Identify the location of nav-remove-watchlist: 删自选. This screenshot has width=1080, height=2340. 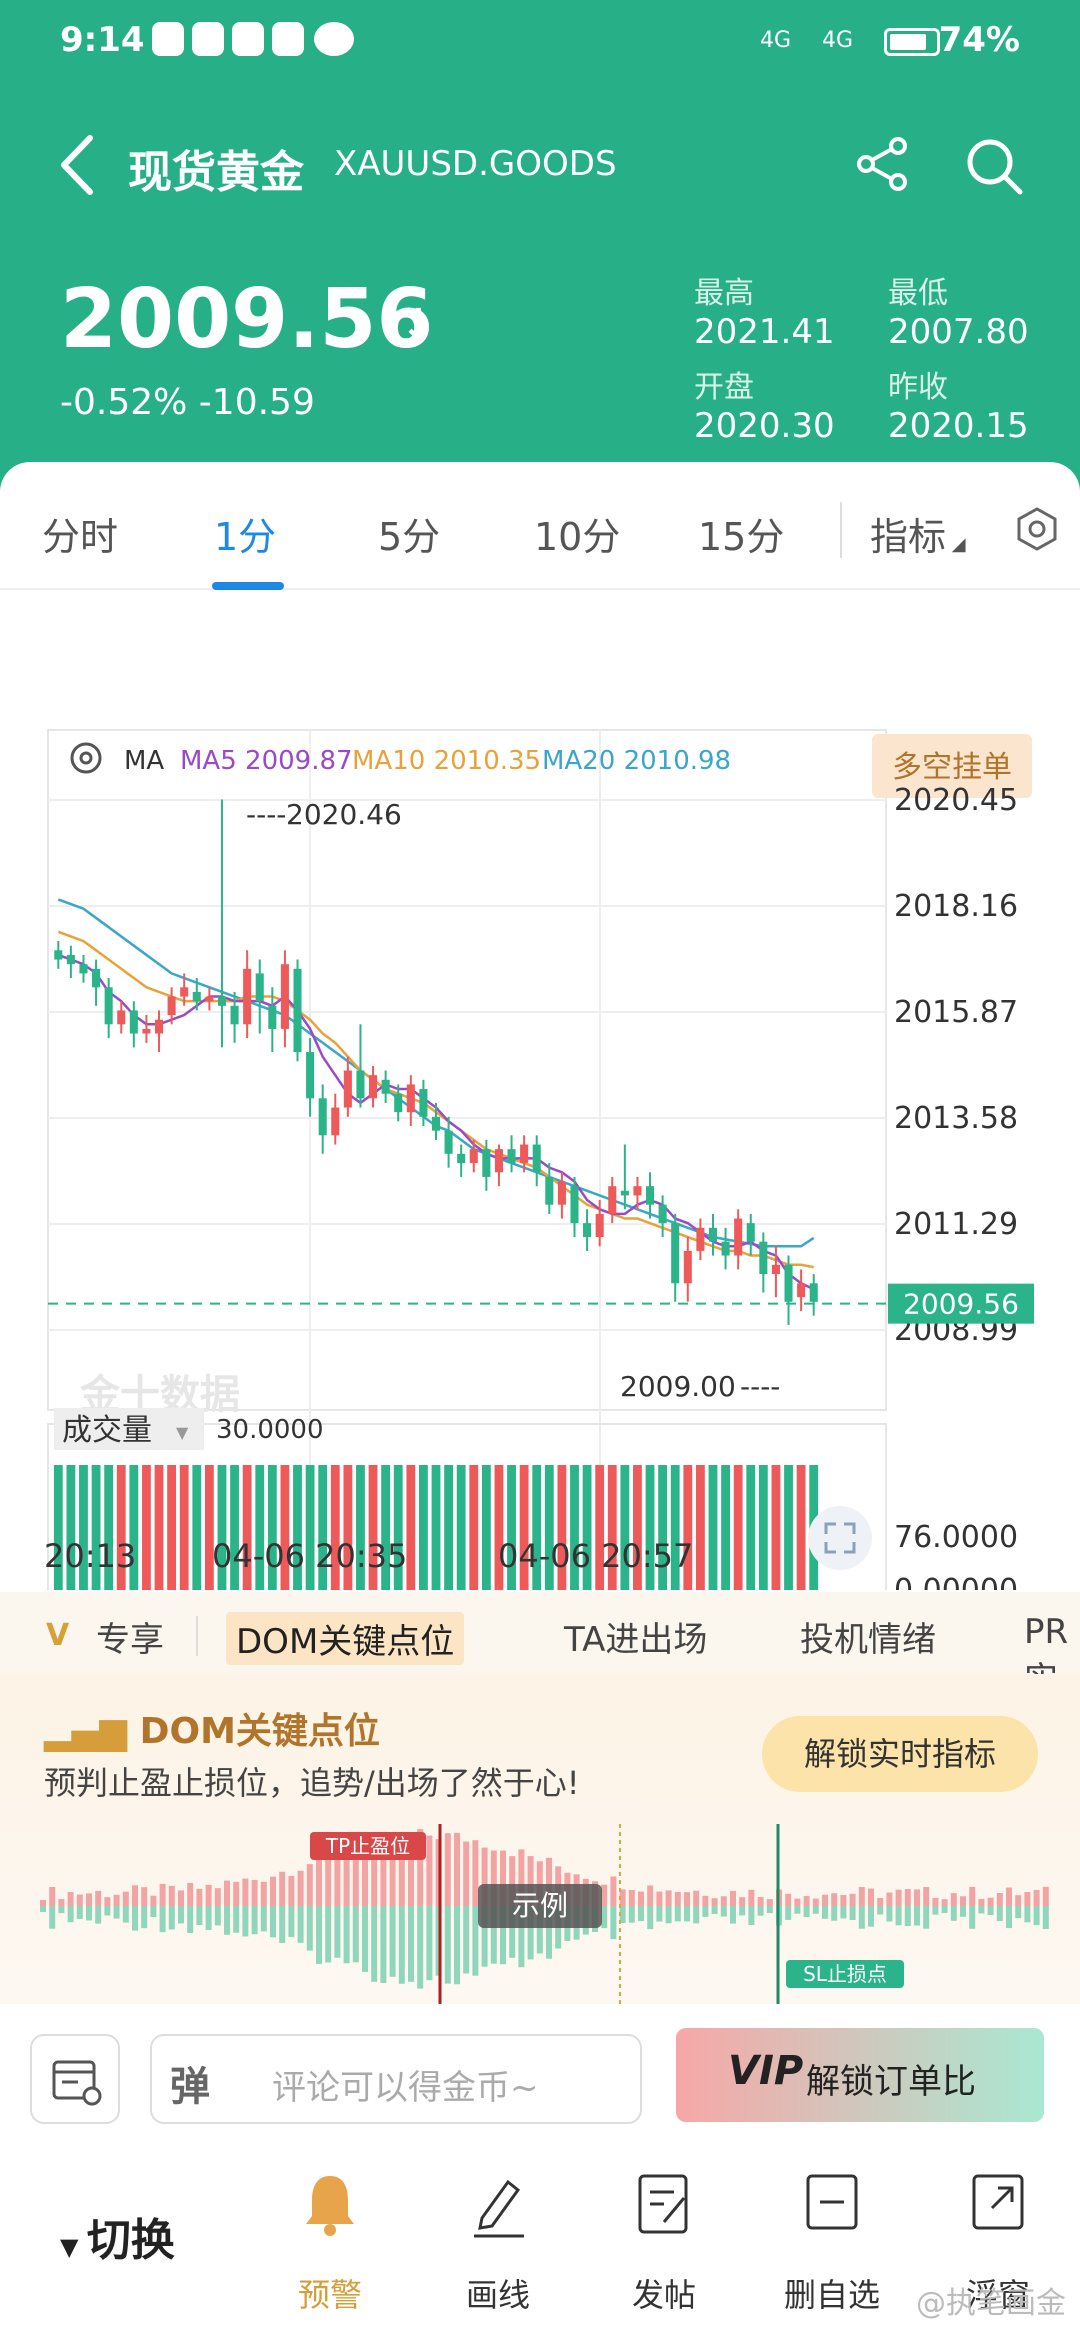
(832, 2242).